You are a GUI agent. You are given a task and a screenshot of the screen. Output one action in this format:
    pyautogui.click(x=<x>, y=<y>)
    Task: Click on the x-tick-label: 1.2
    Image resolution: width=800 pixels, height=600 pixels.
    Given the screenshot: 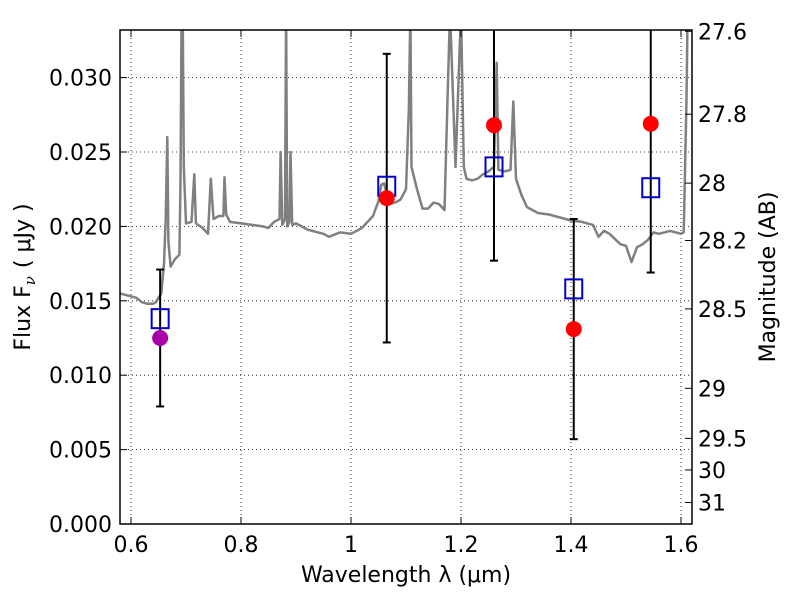 What is the action you would take?
    pyautogui.click(x=461, y=545)
    